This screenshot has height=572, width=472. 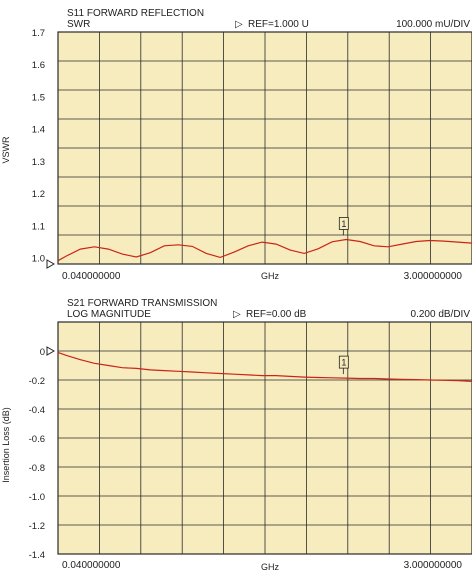 What do you see at coordinates (135, 13) in the screenshot?
I see `chart1-title: S11 FORWARD REFLECTION` at bounding box center [135, 13].